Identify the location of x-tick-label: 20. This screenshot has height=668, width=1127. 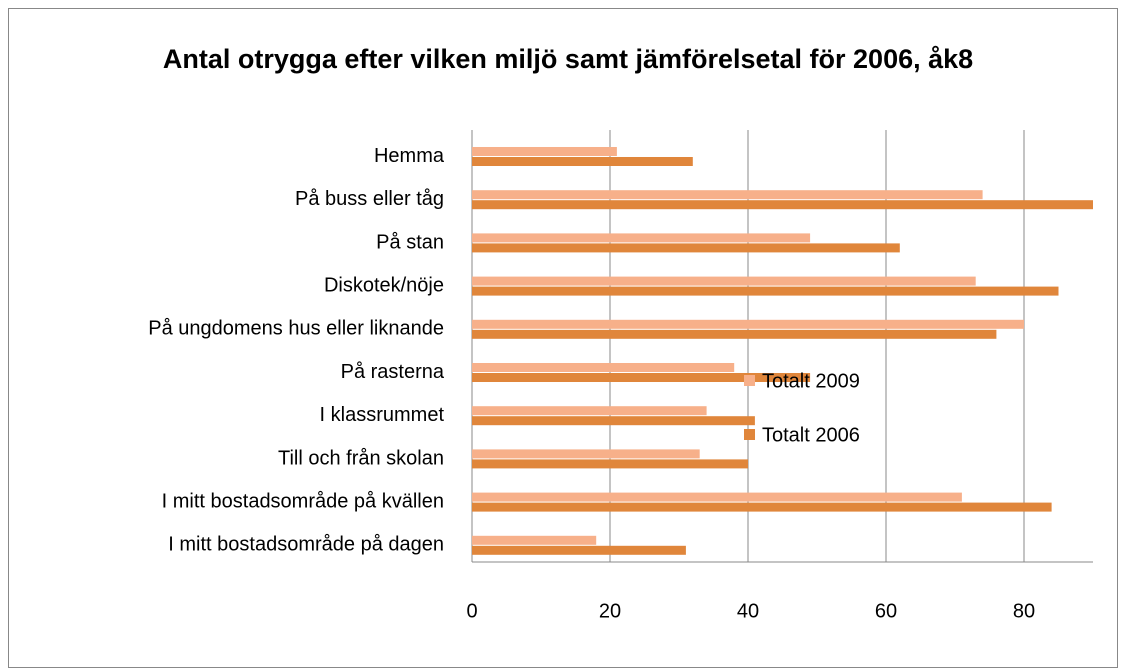
(610, 611).